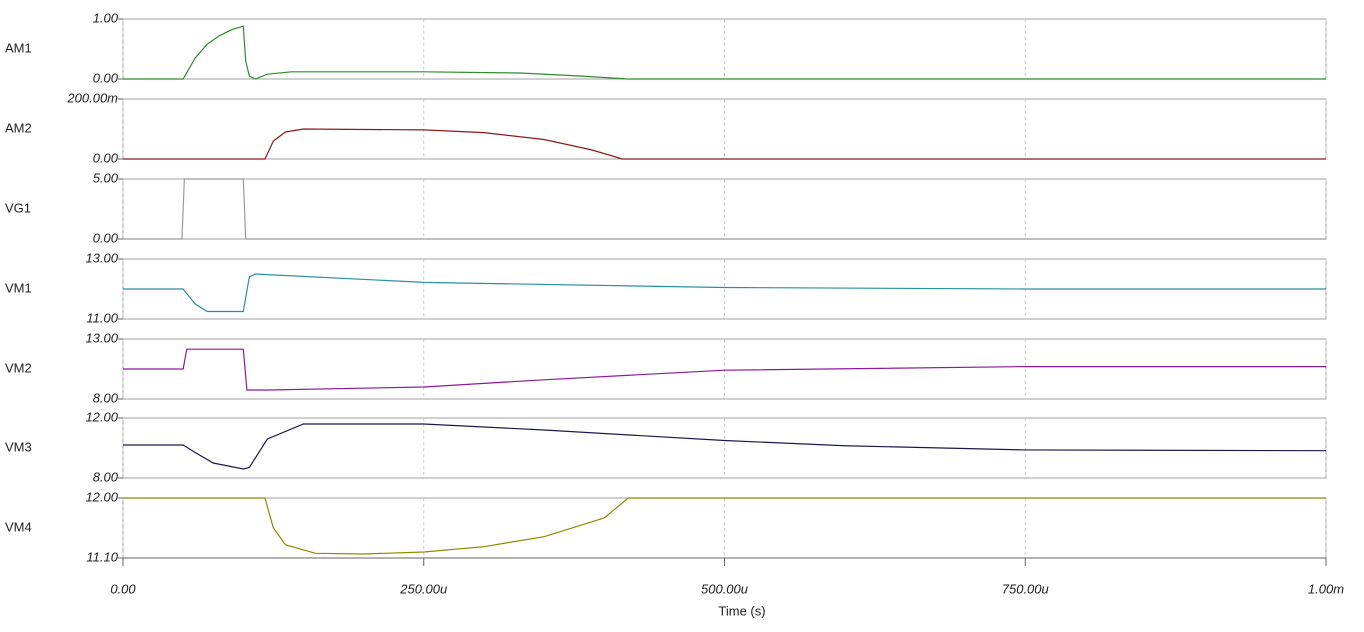 This screenshot has width=1364, height=632. I want to click on series-label: VM3, so click(18, 446).